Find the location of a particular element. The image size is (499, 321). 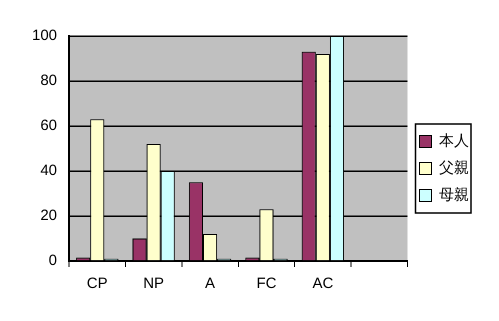

y-tick-label: 80 is located at coordinates (49, 81).